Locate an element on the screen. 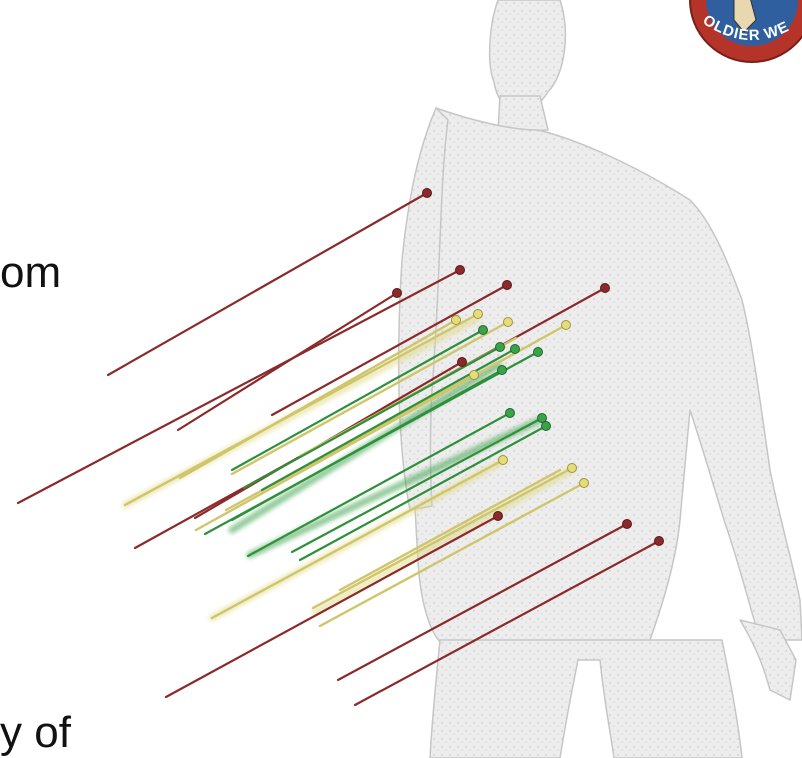  right-hand is located at coordinates (768, 660).